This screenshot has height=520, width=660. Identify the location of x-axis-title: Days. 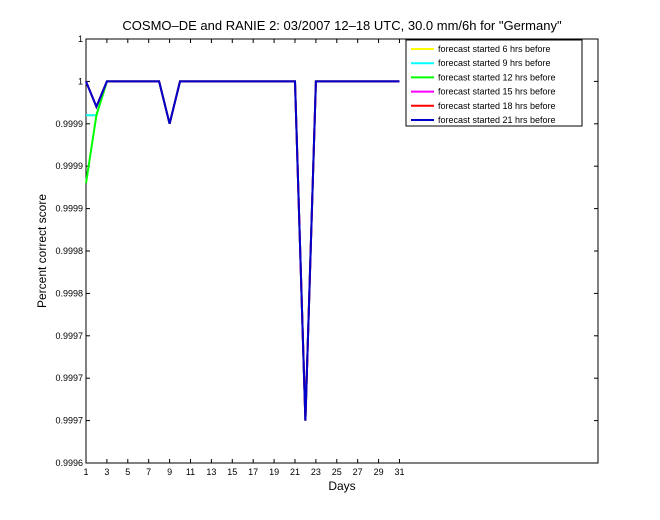
(341, 486).